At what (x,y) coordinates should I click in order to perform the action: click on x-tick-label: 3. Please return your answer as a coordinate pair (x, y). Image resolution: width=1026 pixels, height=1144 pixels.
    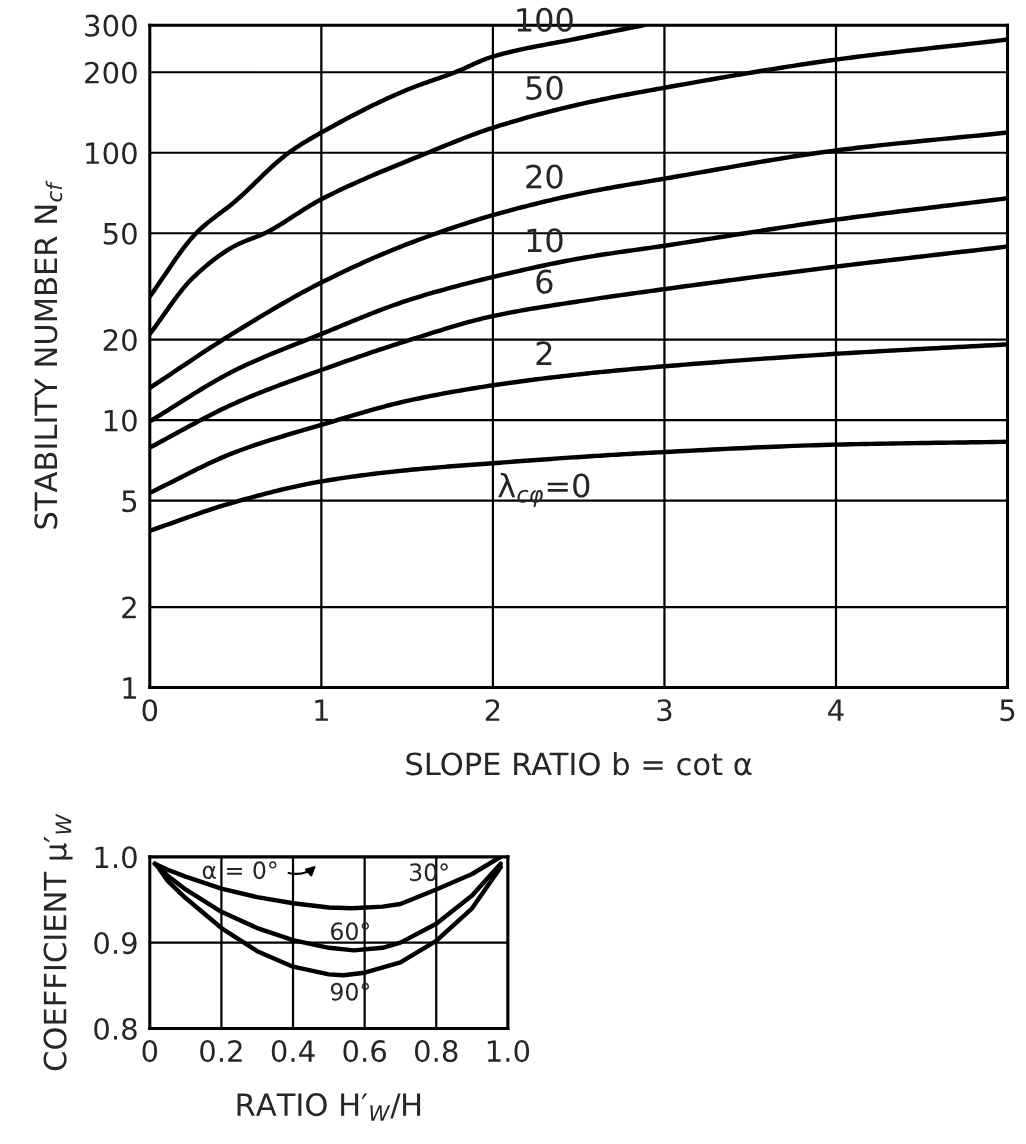
    Looking at the image, I should click on (664, 710).